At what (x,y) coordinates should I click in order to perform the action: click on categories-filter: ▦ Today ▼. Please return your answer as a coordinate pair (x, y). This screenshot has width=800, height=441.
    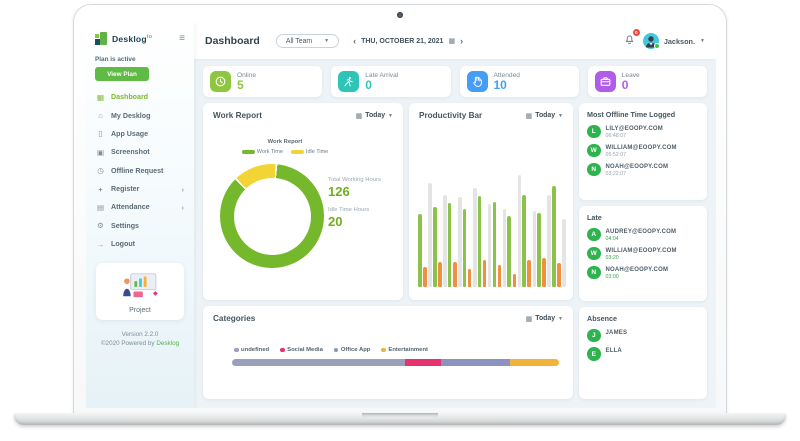
    Looking at the image, I should click on (544, 319).